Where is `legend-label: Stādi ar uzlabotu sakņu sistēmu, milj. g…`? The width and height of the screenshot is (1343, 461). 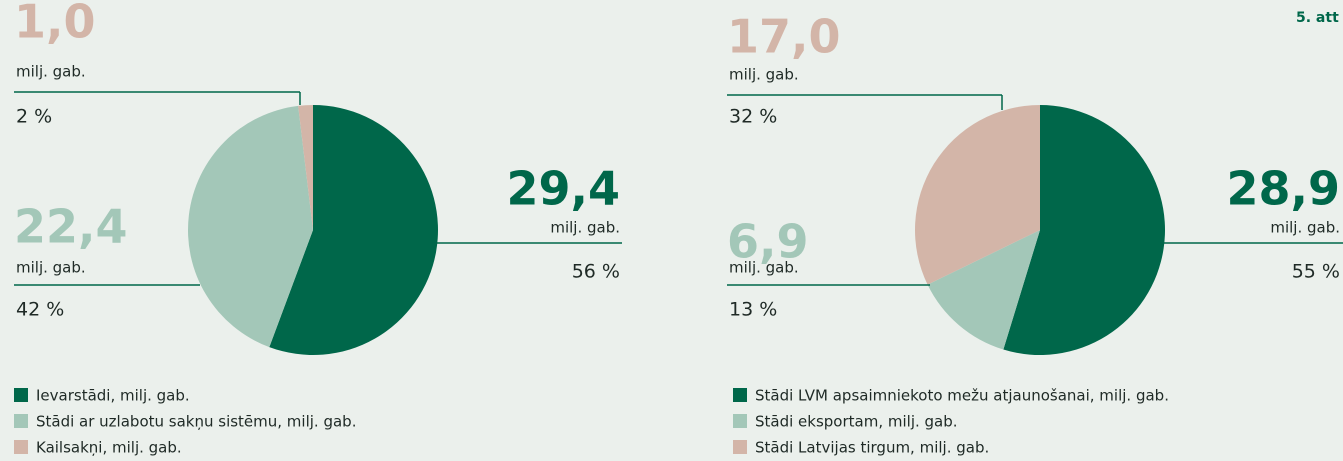
legend-label: Stādi ar uzlabotu sakņu sistēmu, milj. g… is located at coordinates (196, 422).